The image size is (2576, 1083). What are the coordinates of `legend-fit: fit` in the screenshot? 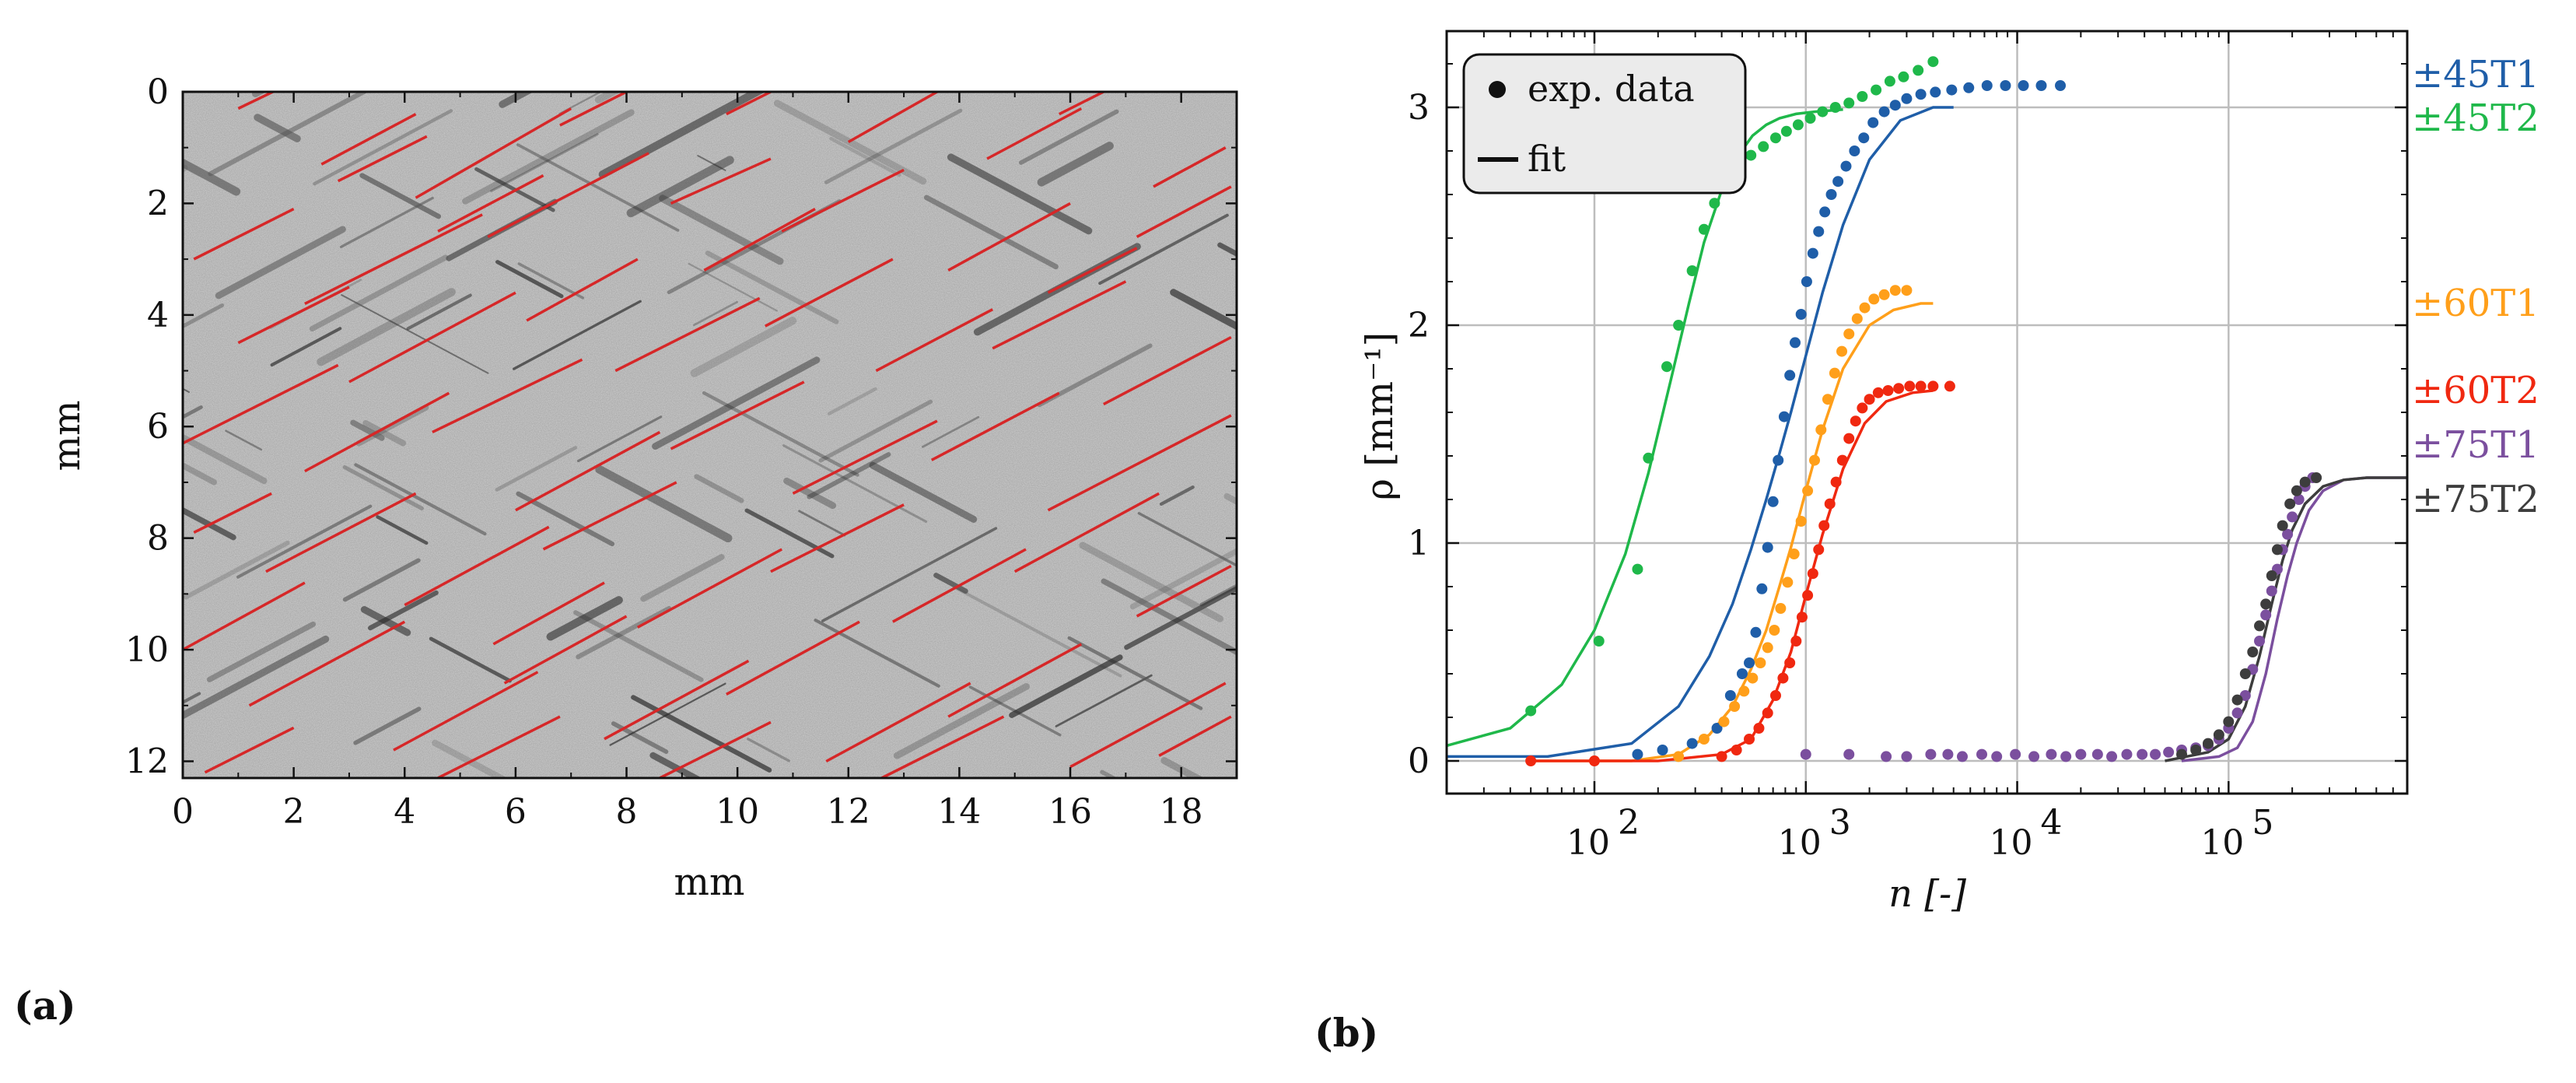 It's located at (1547, 159).